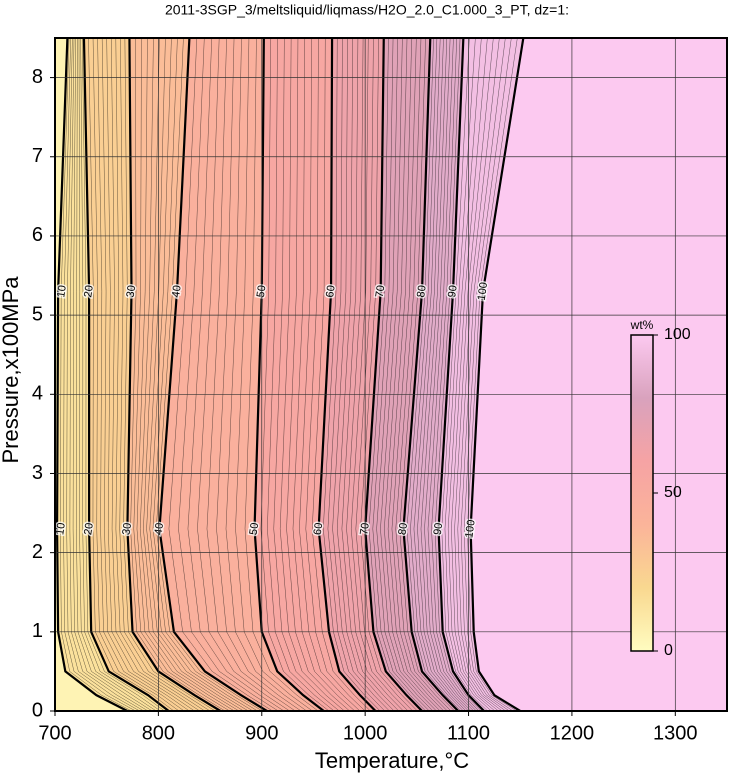 This screenshot has width=734, height=776. Describe the element at coordinates (675, 733) in the screenshot. I see `x-tick-label: 1300` at that location.